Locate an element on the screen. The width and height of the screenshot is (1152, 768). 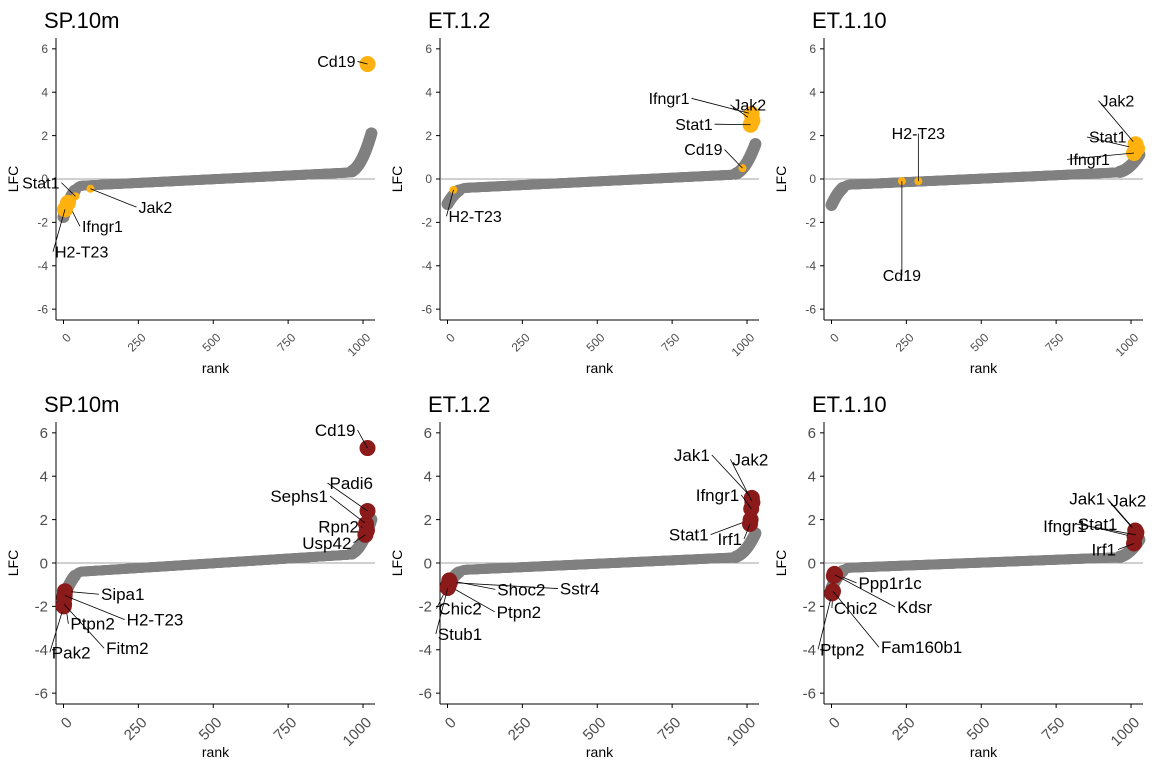
point-label: Ppp1r1c is located at coordinates (890, 583).